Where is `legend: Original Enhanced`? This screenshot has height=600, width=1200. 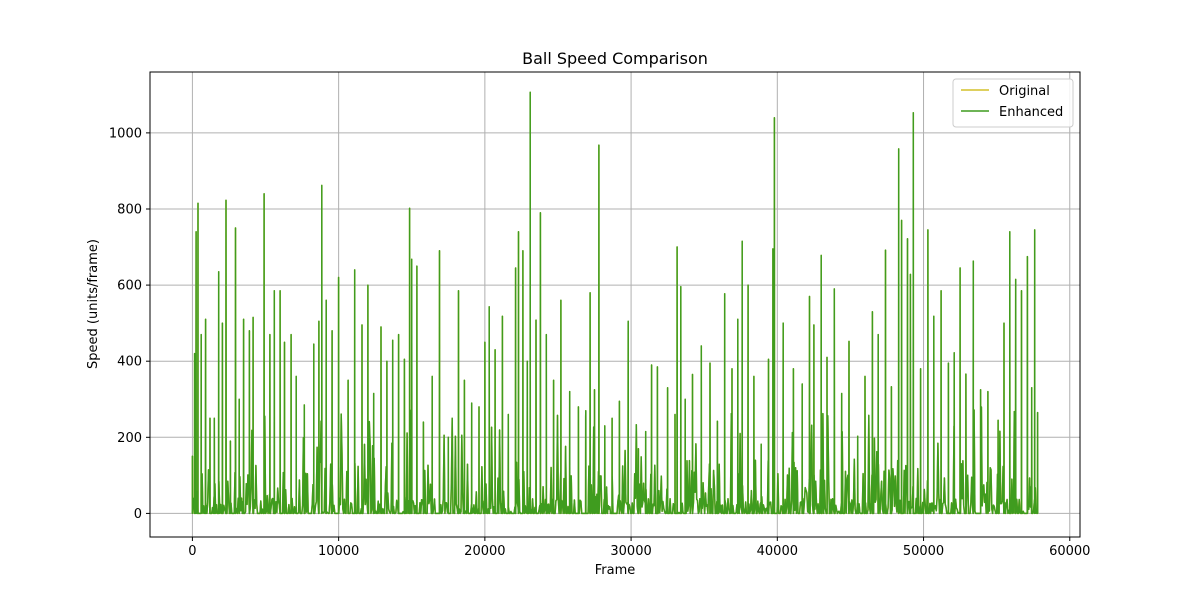
legend: Original Enhanced is located at coordinates (1013, 103).